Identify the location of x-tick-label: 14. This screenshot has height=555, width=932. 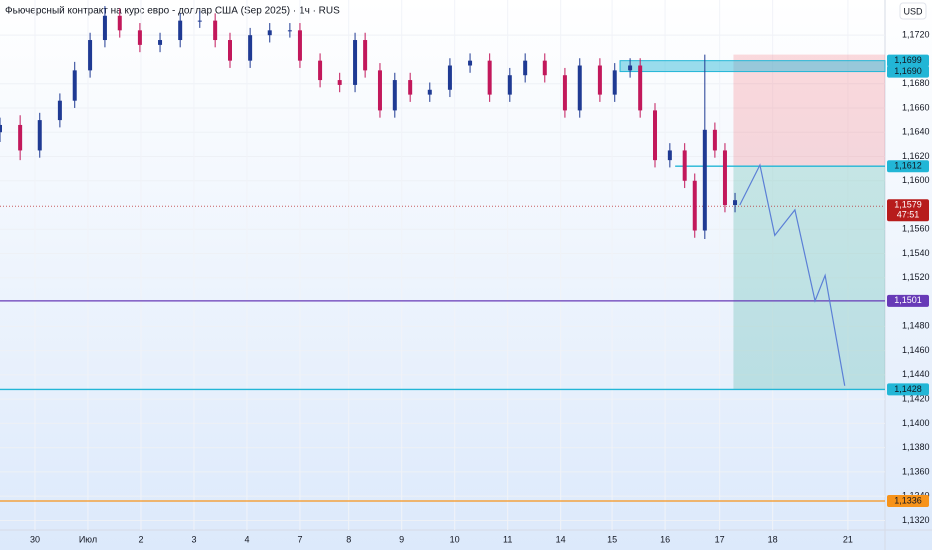
(561, 539).